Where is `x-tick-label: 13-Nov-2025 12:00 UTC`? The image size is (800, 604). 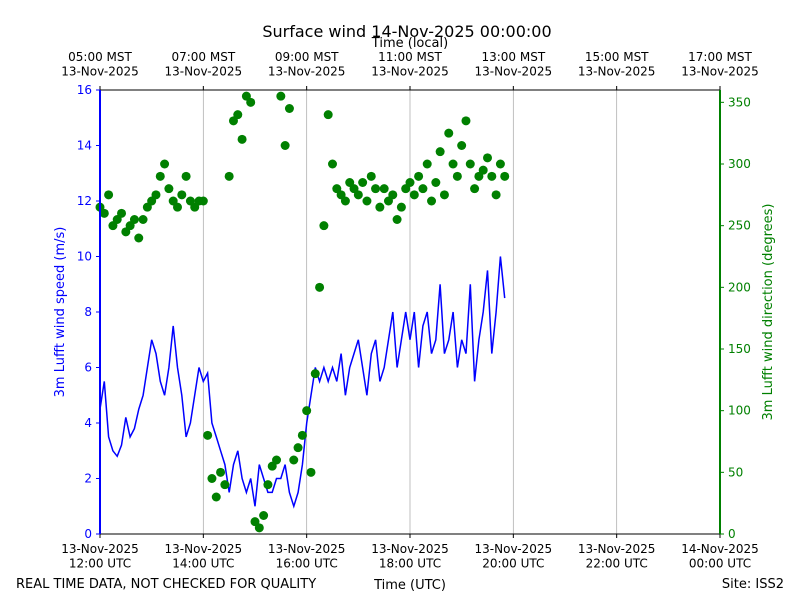 x-tick-label: 13-Nov-2025 12:00 UTC is located at coordinates (100, 556).